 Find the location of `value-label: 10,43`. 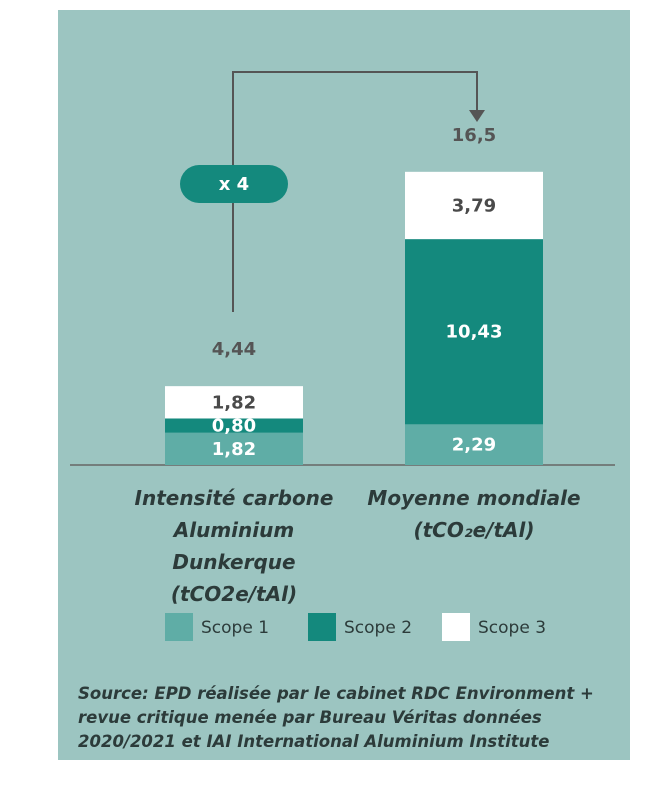

value-label: 10,43 is located at coordinates (474, 332).